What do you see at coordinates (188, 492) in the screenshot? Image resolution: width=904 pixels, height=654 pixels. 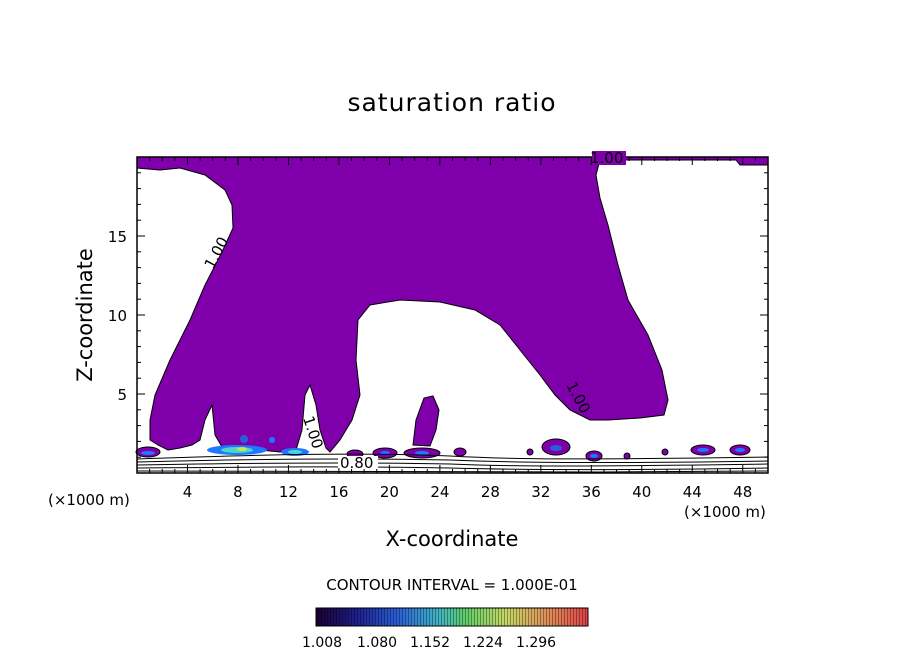 I see `x-tick-label: 4` at bounding box center [188, 492].